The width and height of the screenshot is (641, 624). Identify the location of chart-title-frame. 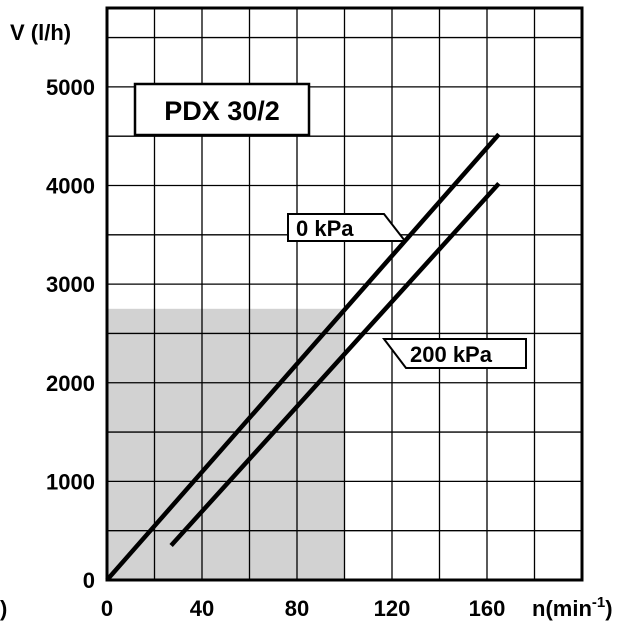
(222, 109).